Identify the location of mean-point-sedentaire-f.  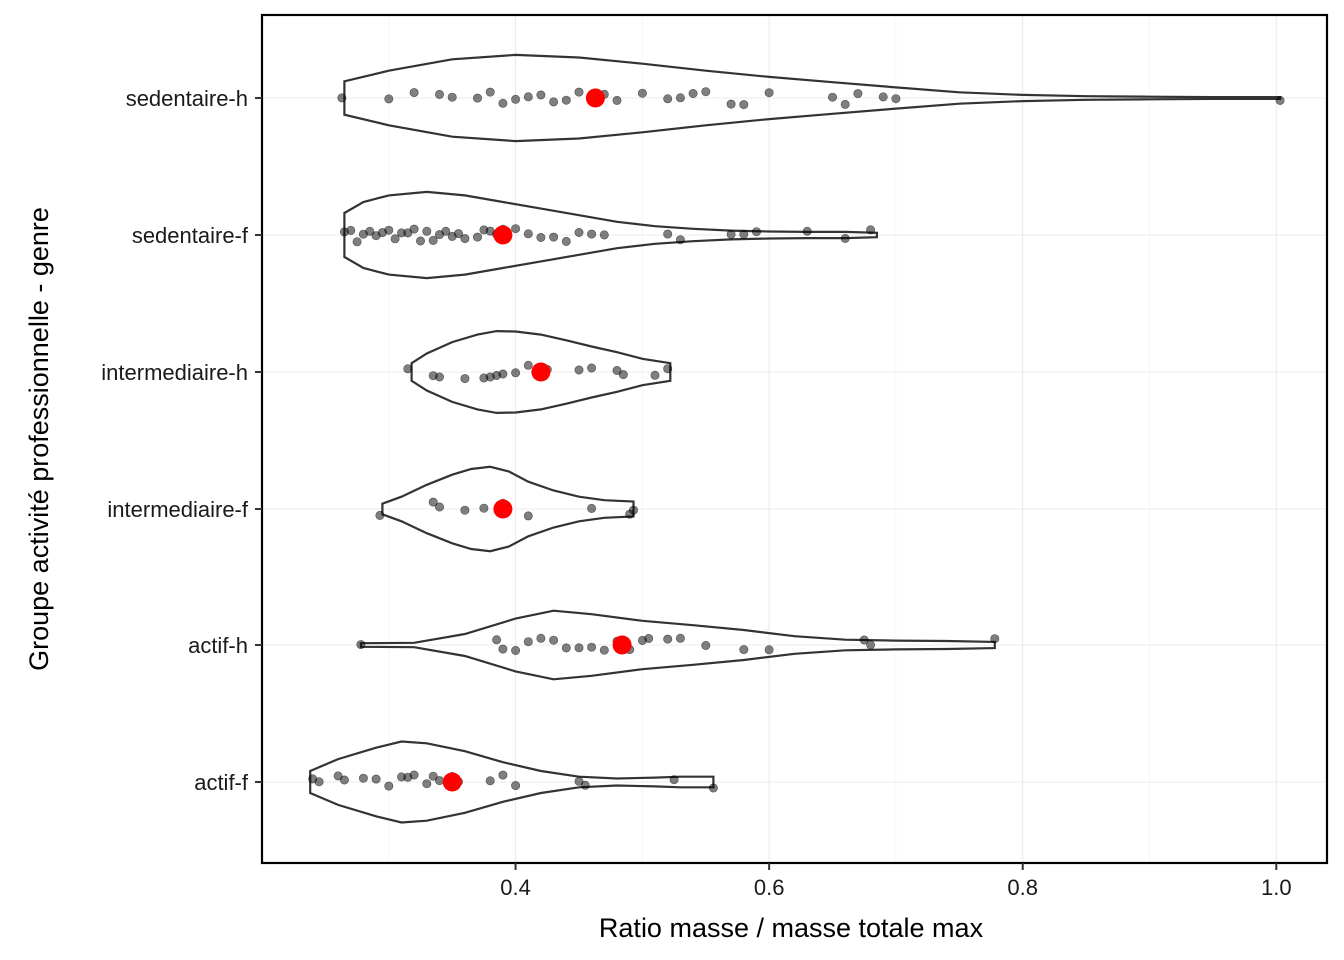
(503, 235).